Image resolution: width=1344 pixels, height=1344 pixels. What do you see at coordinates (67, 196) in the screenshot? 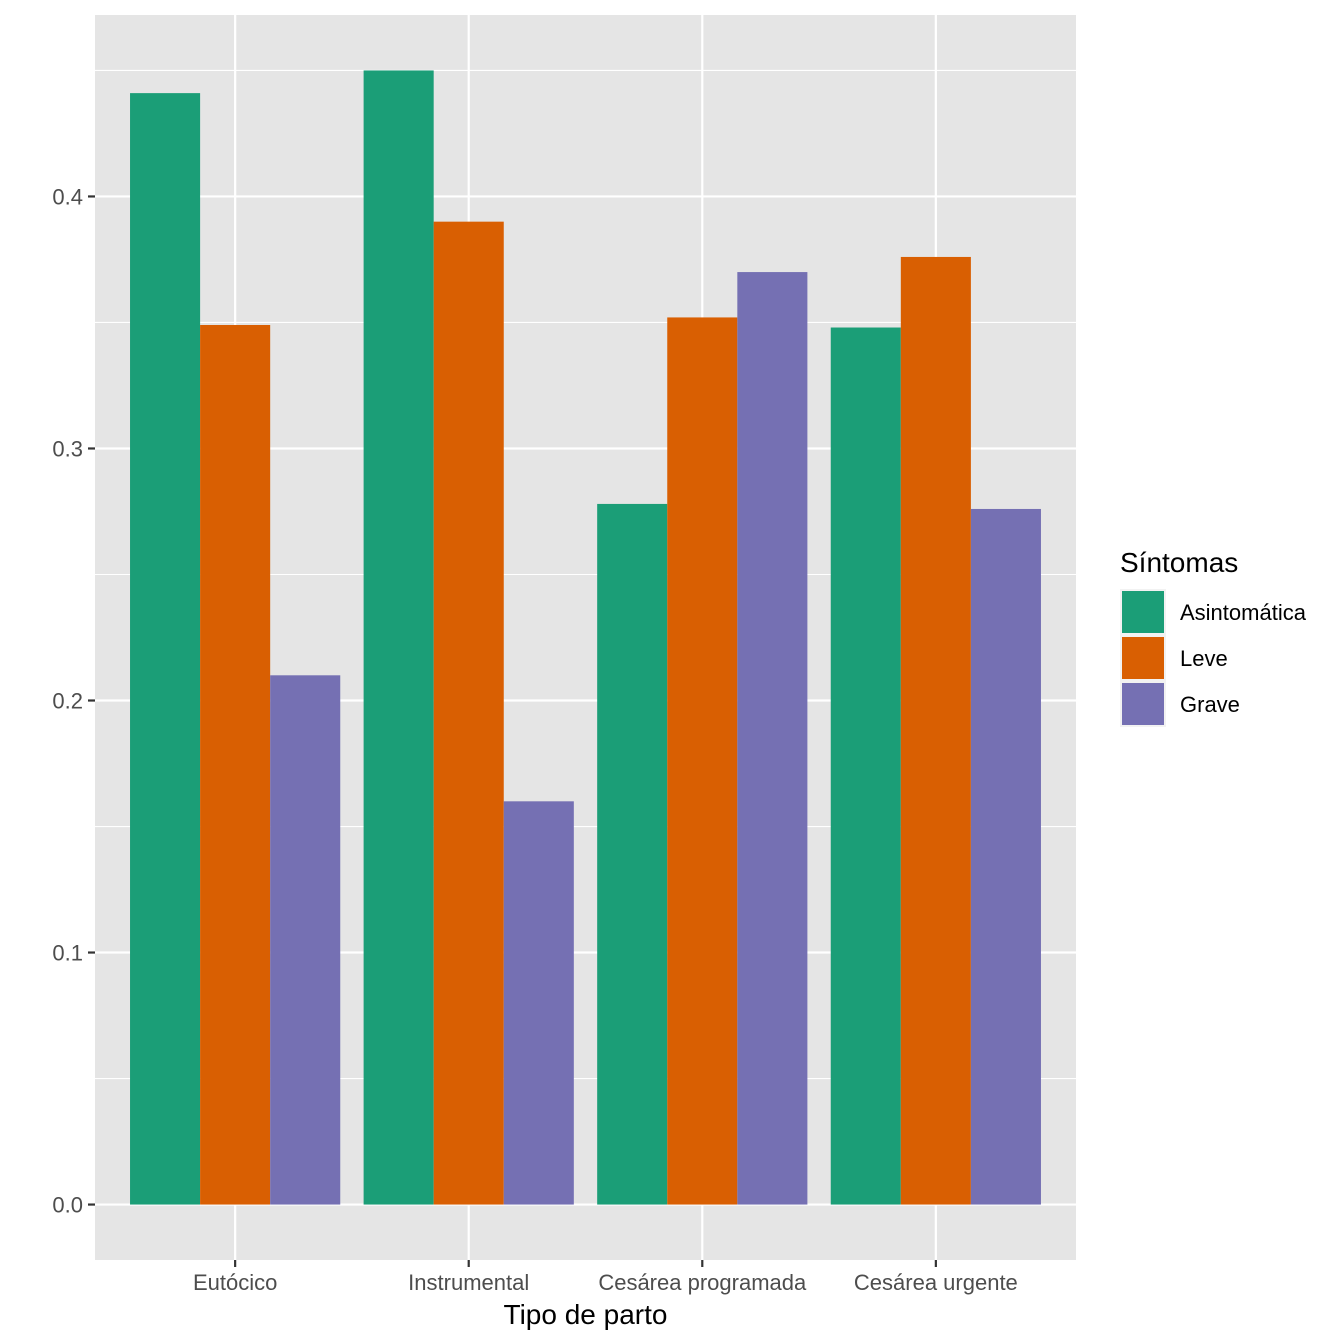
I see `y-tick-label: 0.4` at bounding box center [67, 196].